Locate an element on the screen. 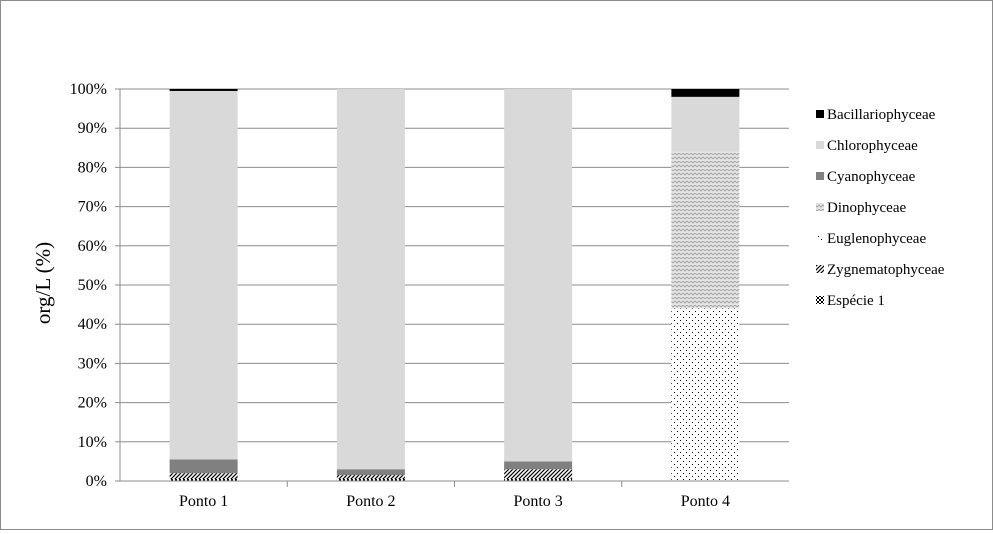 Image resolution: width=993 pixels, height=534 pixels. legend-item: Chlorophyceae is located at coordinates (867, 146).